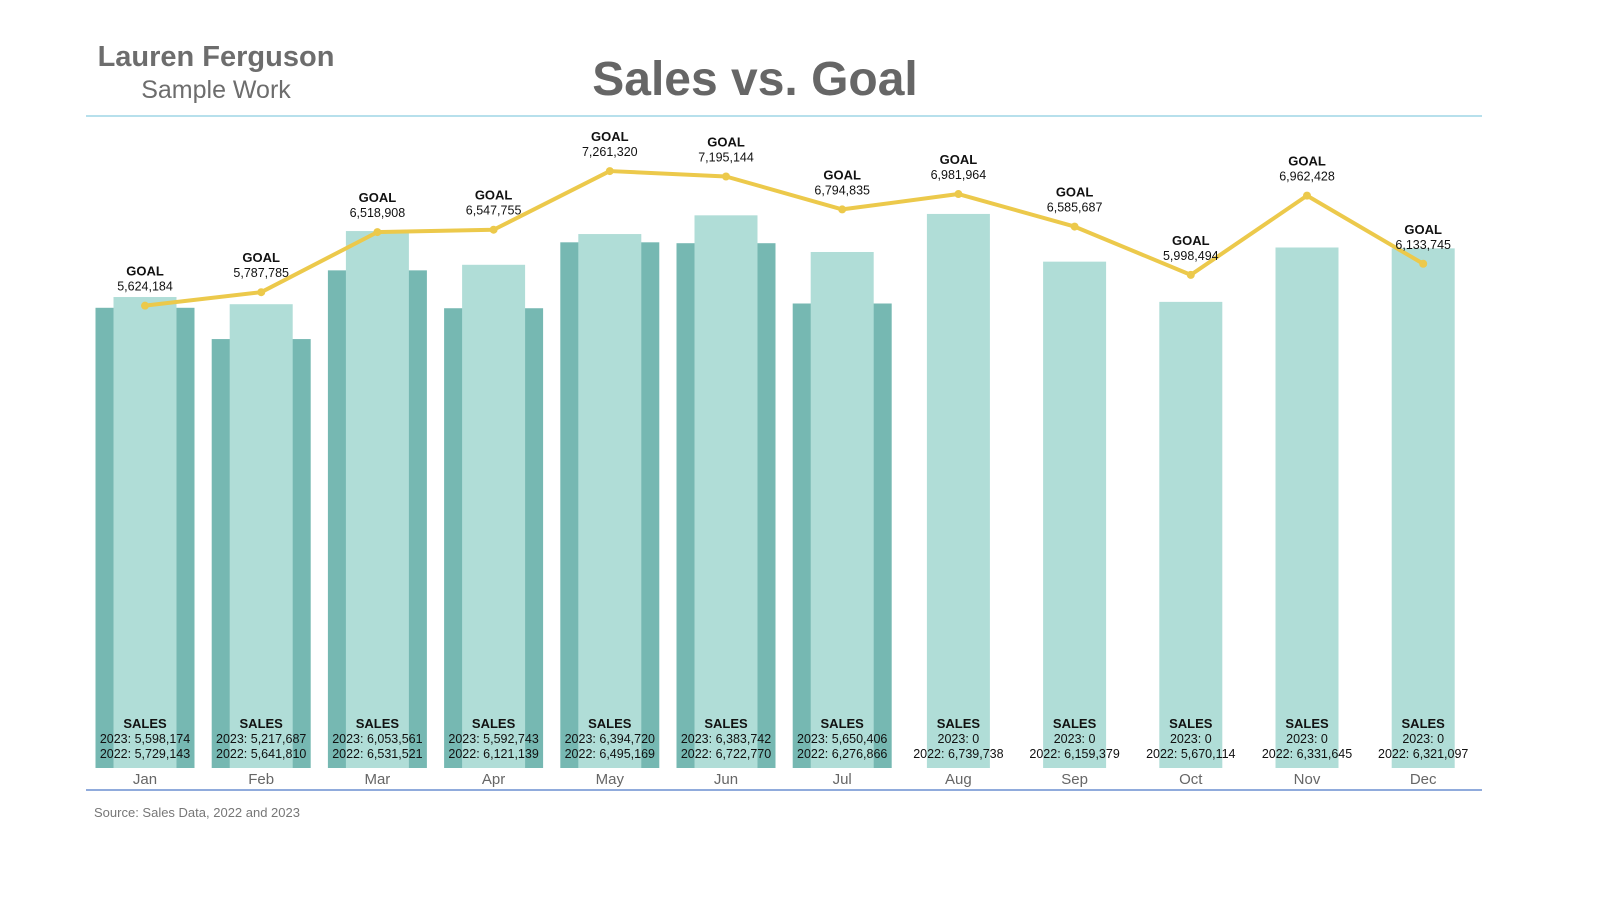 The height and width of the screenshot is (900, 1600). I want to click on x-tick-apr: Apr, so click(493, 779).